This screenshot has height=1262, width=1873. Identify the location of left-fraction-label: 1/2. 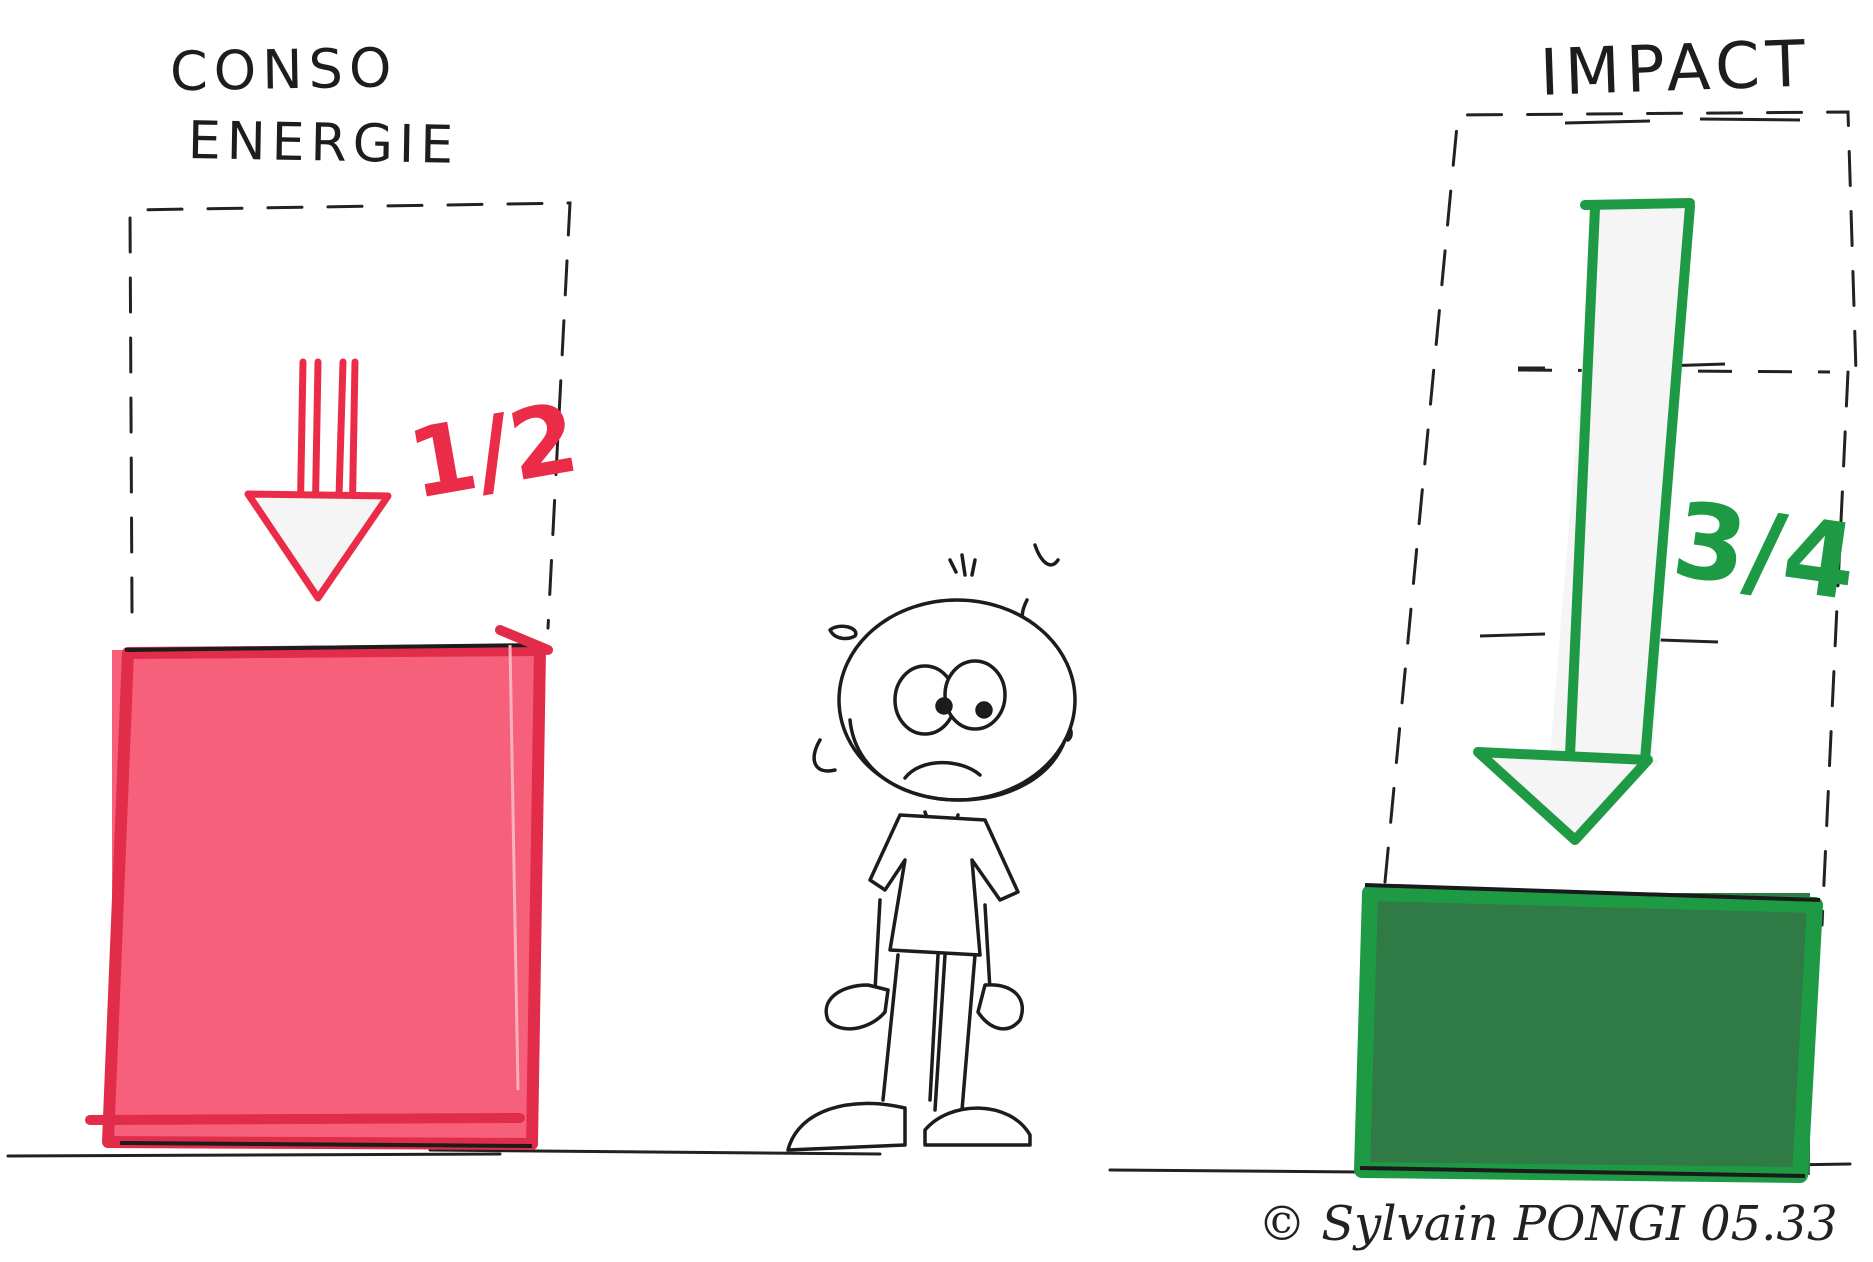
(493, 451).